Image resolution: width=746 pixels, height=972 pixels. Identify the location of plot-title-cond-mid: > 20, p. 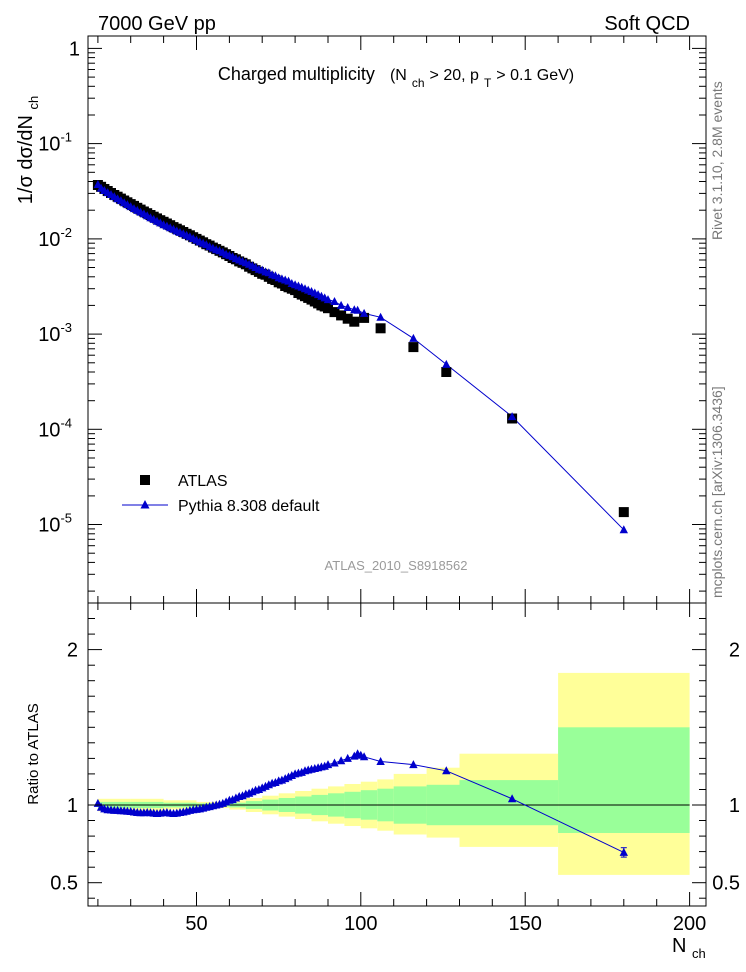
(454, 75).